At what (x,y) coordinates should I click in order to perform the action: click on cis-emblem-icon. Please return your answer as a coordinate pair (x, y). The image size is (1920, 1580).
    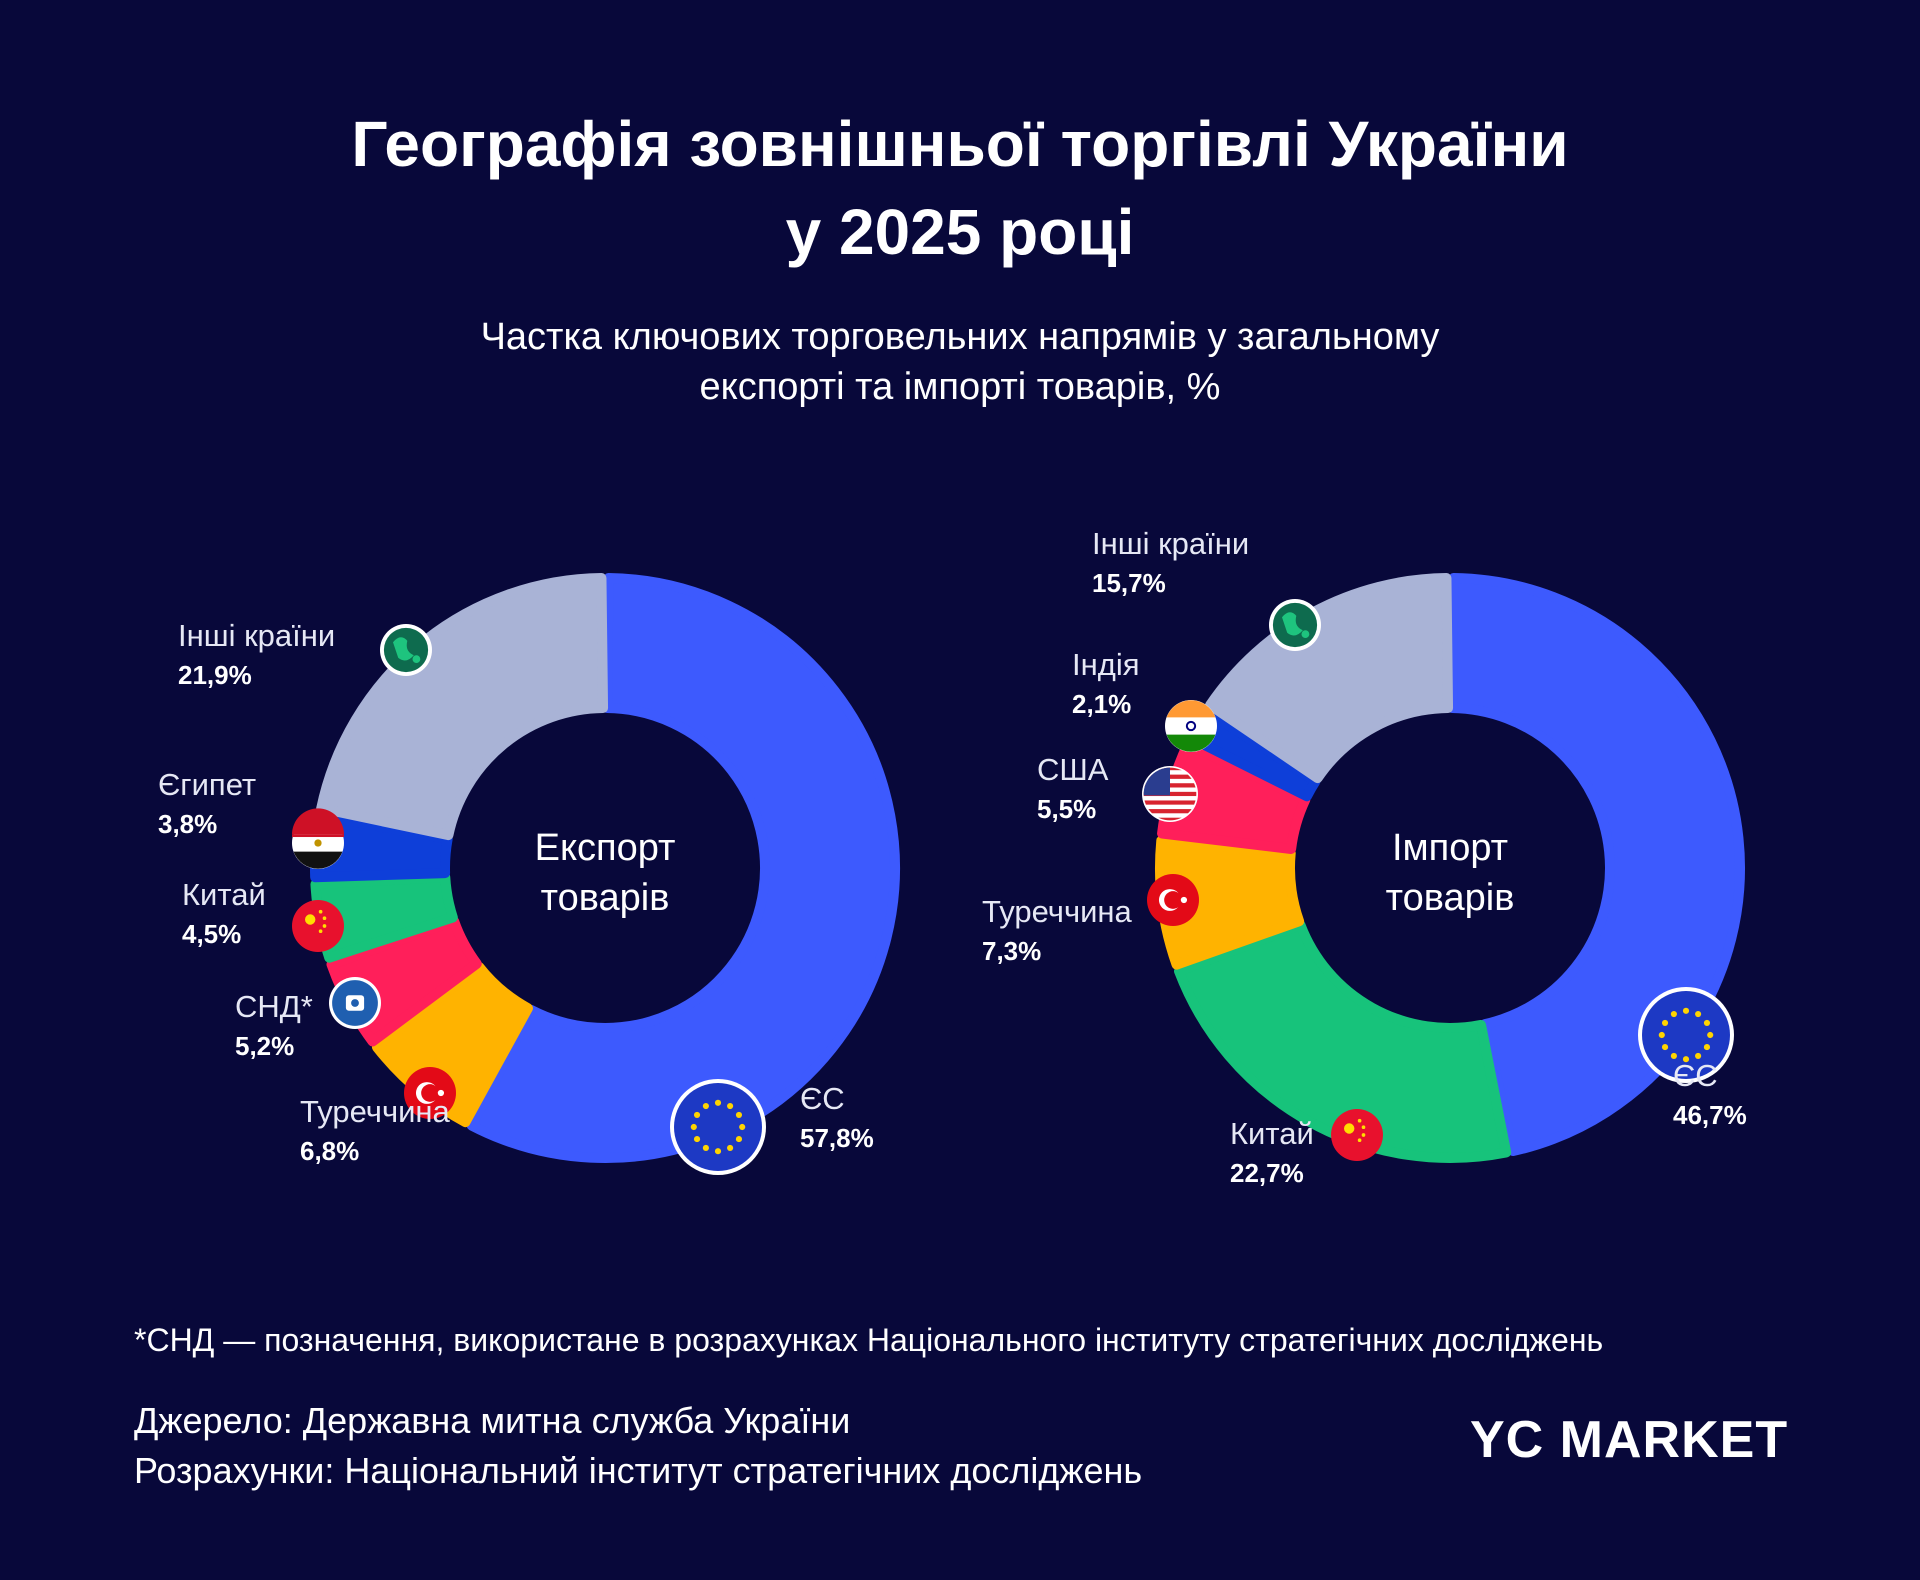
    Looking at the image, I should click on (355, 1003).